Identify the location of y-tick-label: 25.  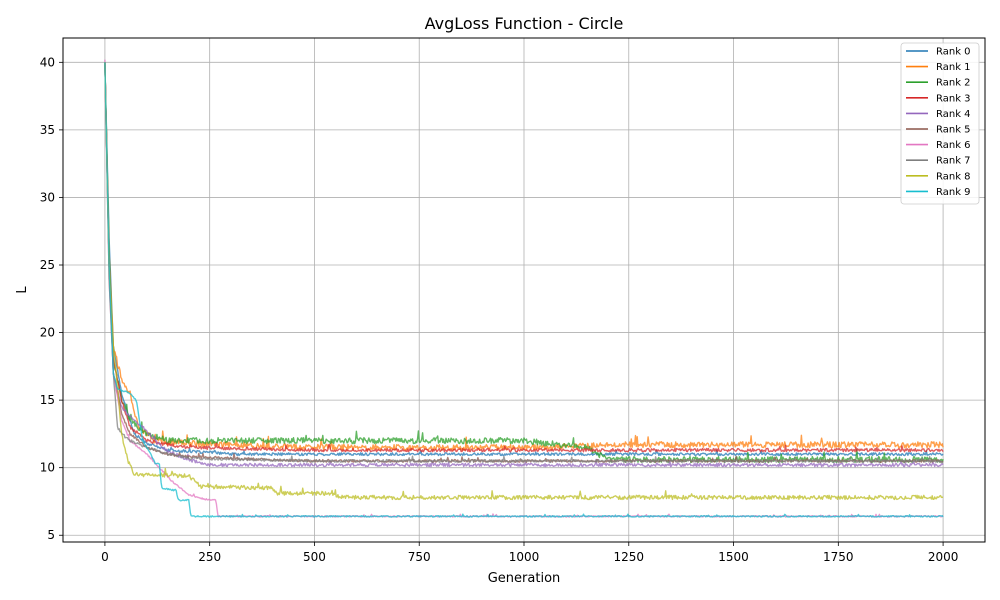
(47, 265).